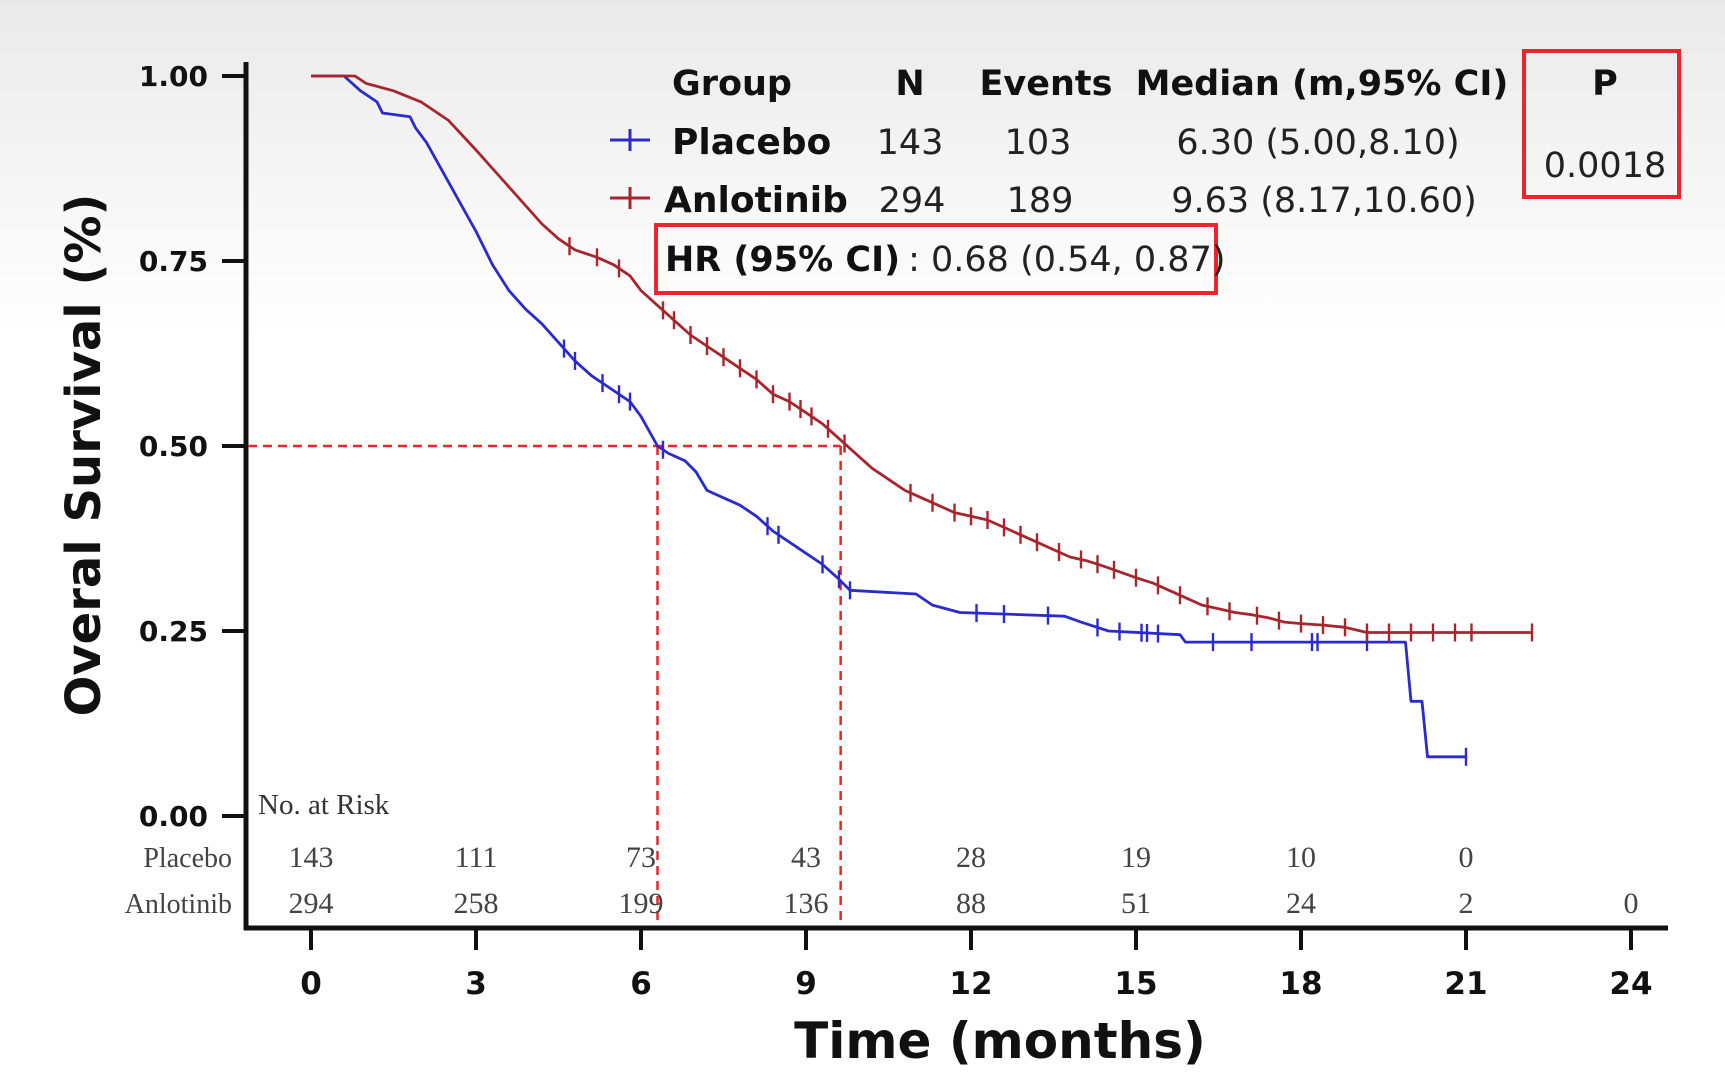 The image size is (1725, 1080). Describe the element at coordinates (971, 903) in the screenshot. I see `risk-value-anlotinib: 88` at that location.